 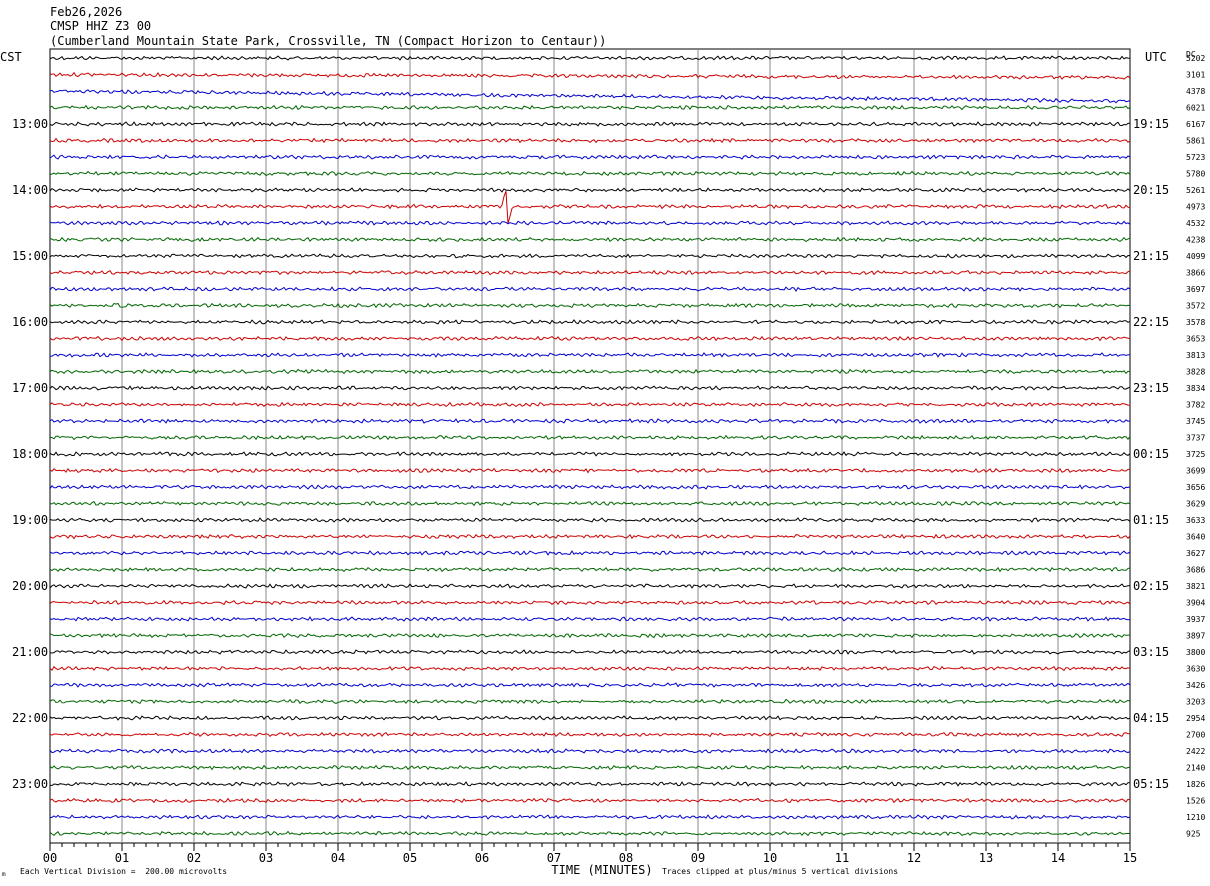 I want to click on dc-offset-value: 5202, so click(x=1195, y=58).